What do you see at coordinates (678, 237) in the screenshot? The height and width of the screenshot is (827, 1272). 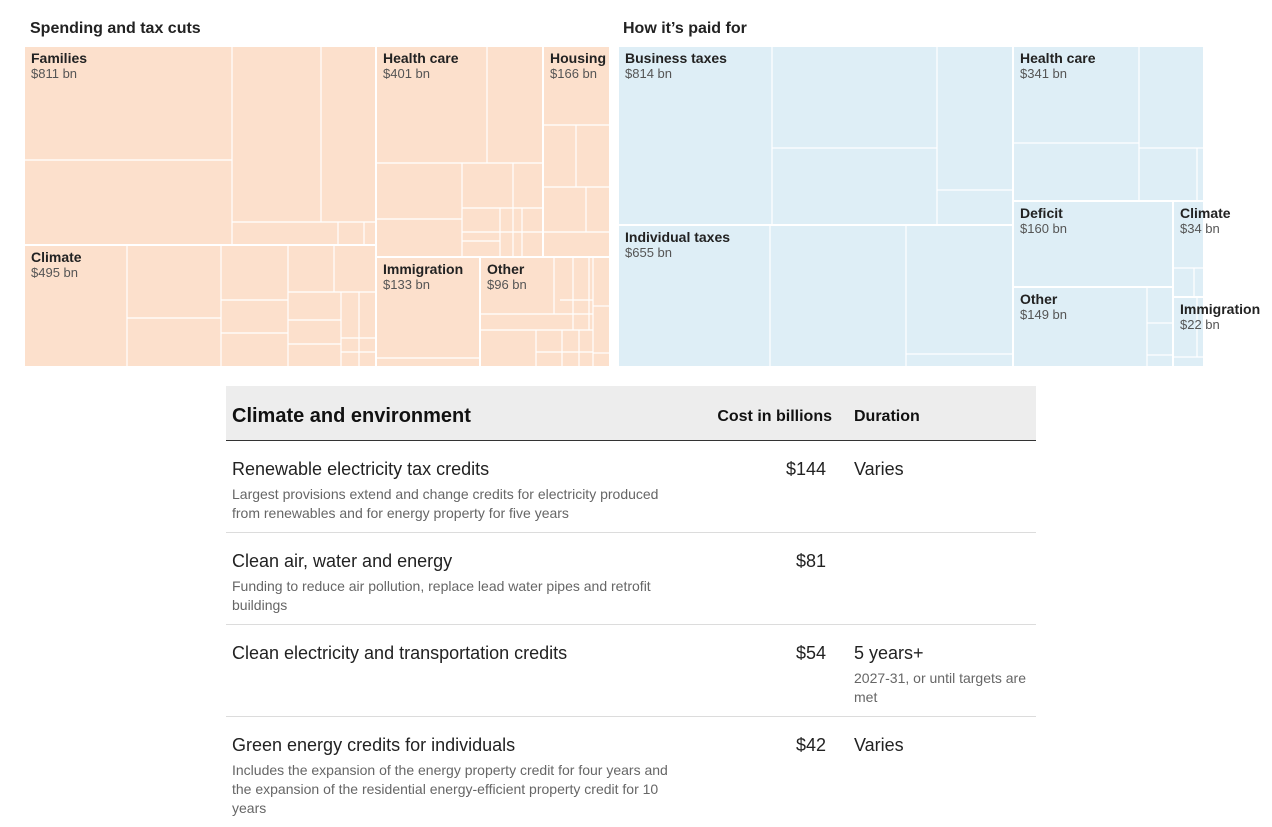 I see `treemap-group-name: Individual taxes` at bounding box center [678, 237].